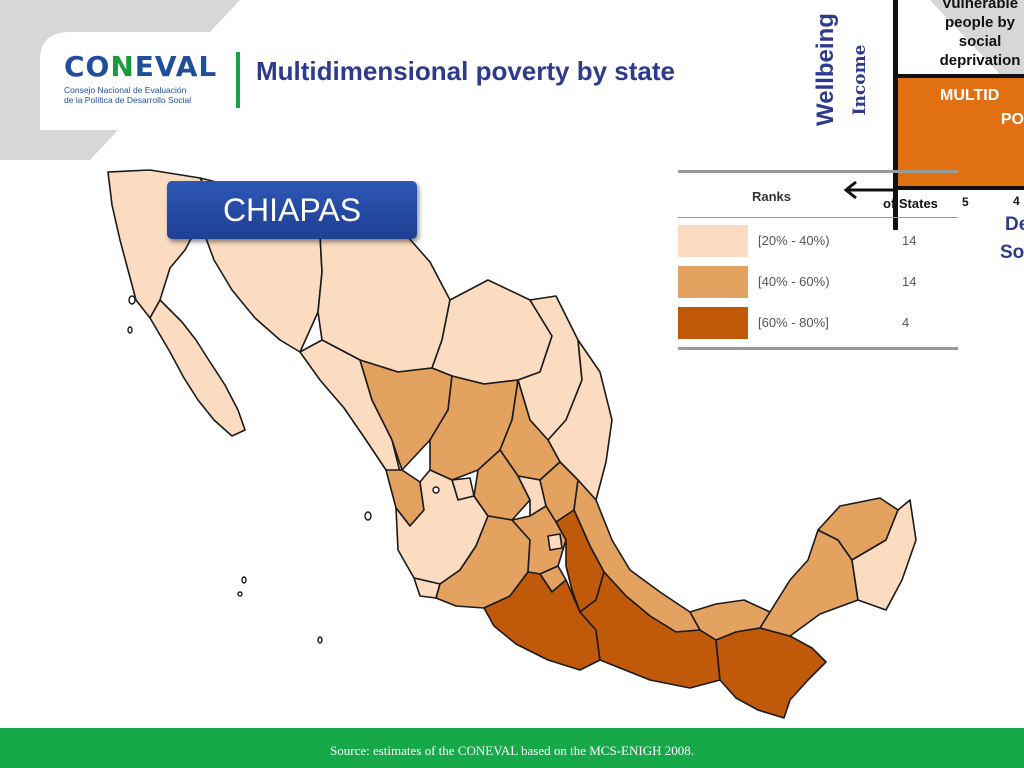 This screenshot has width=1024, height=768. Describe the element at coordinates (870, 190) in the screenshot. I see `left-arrow-icon` at that location.